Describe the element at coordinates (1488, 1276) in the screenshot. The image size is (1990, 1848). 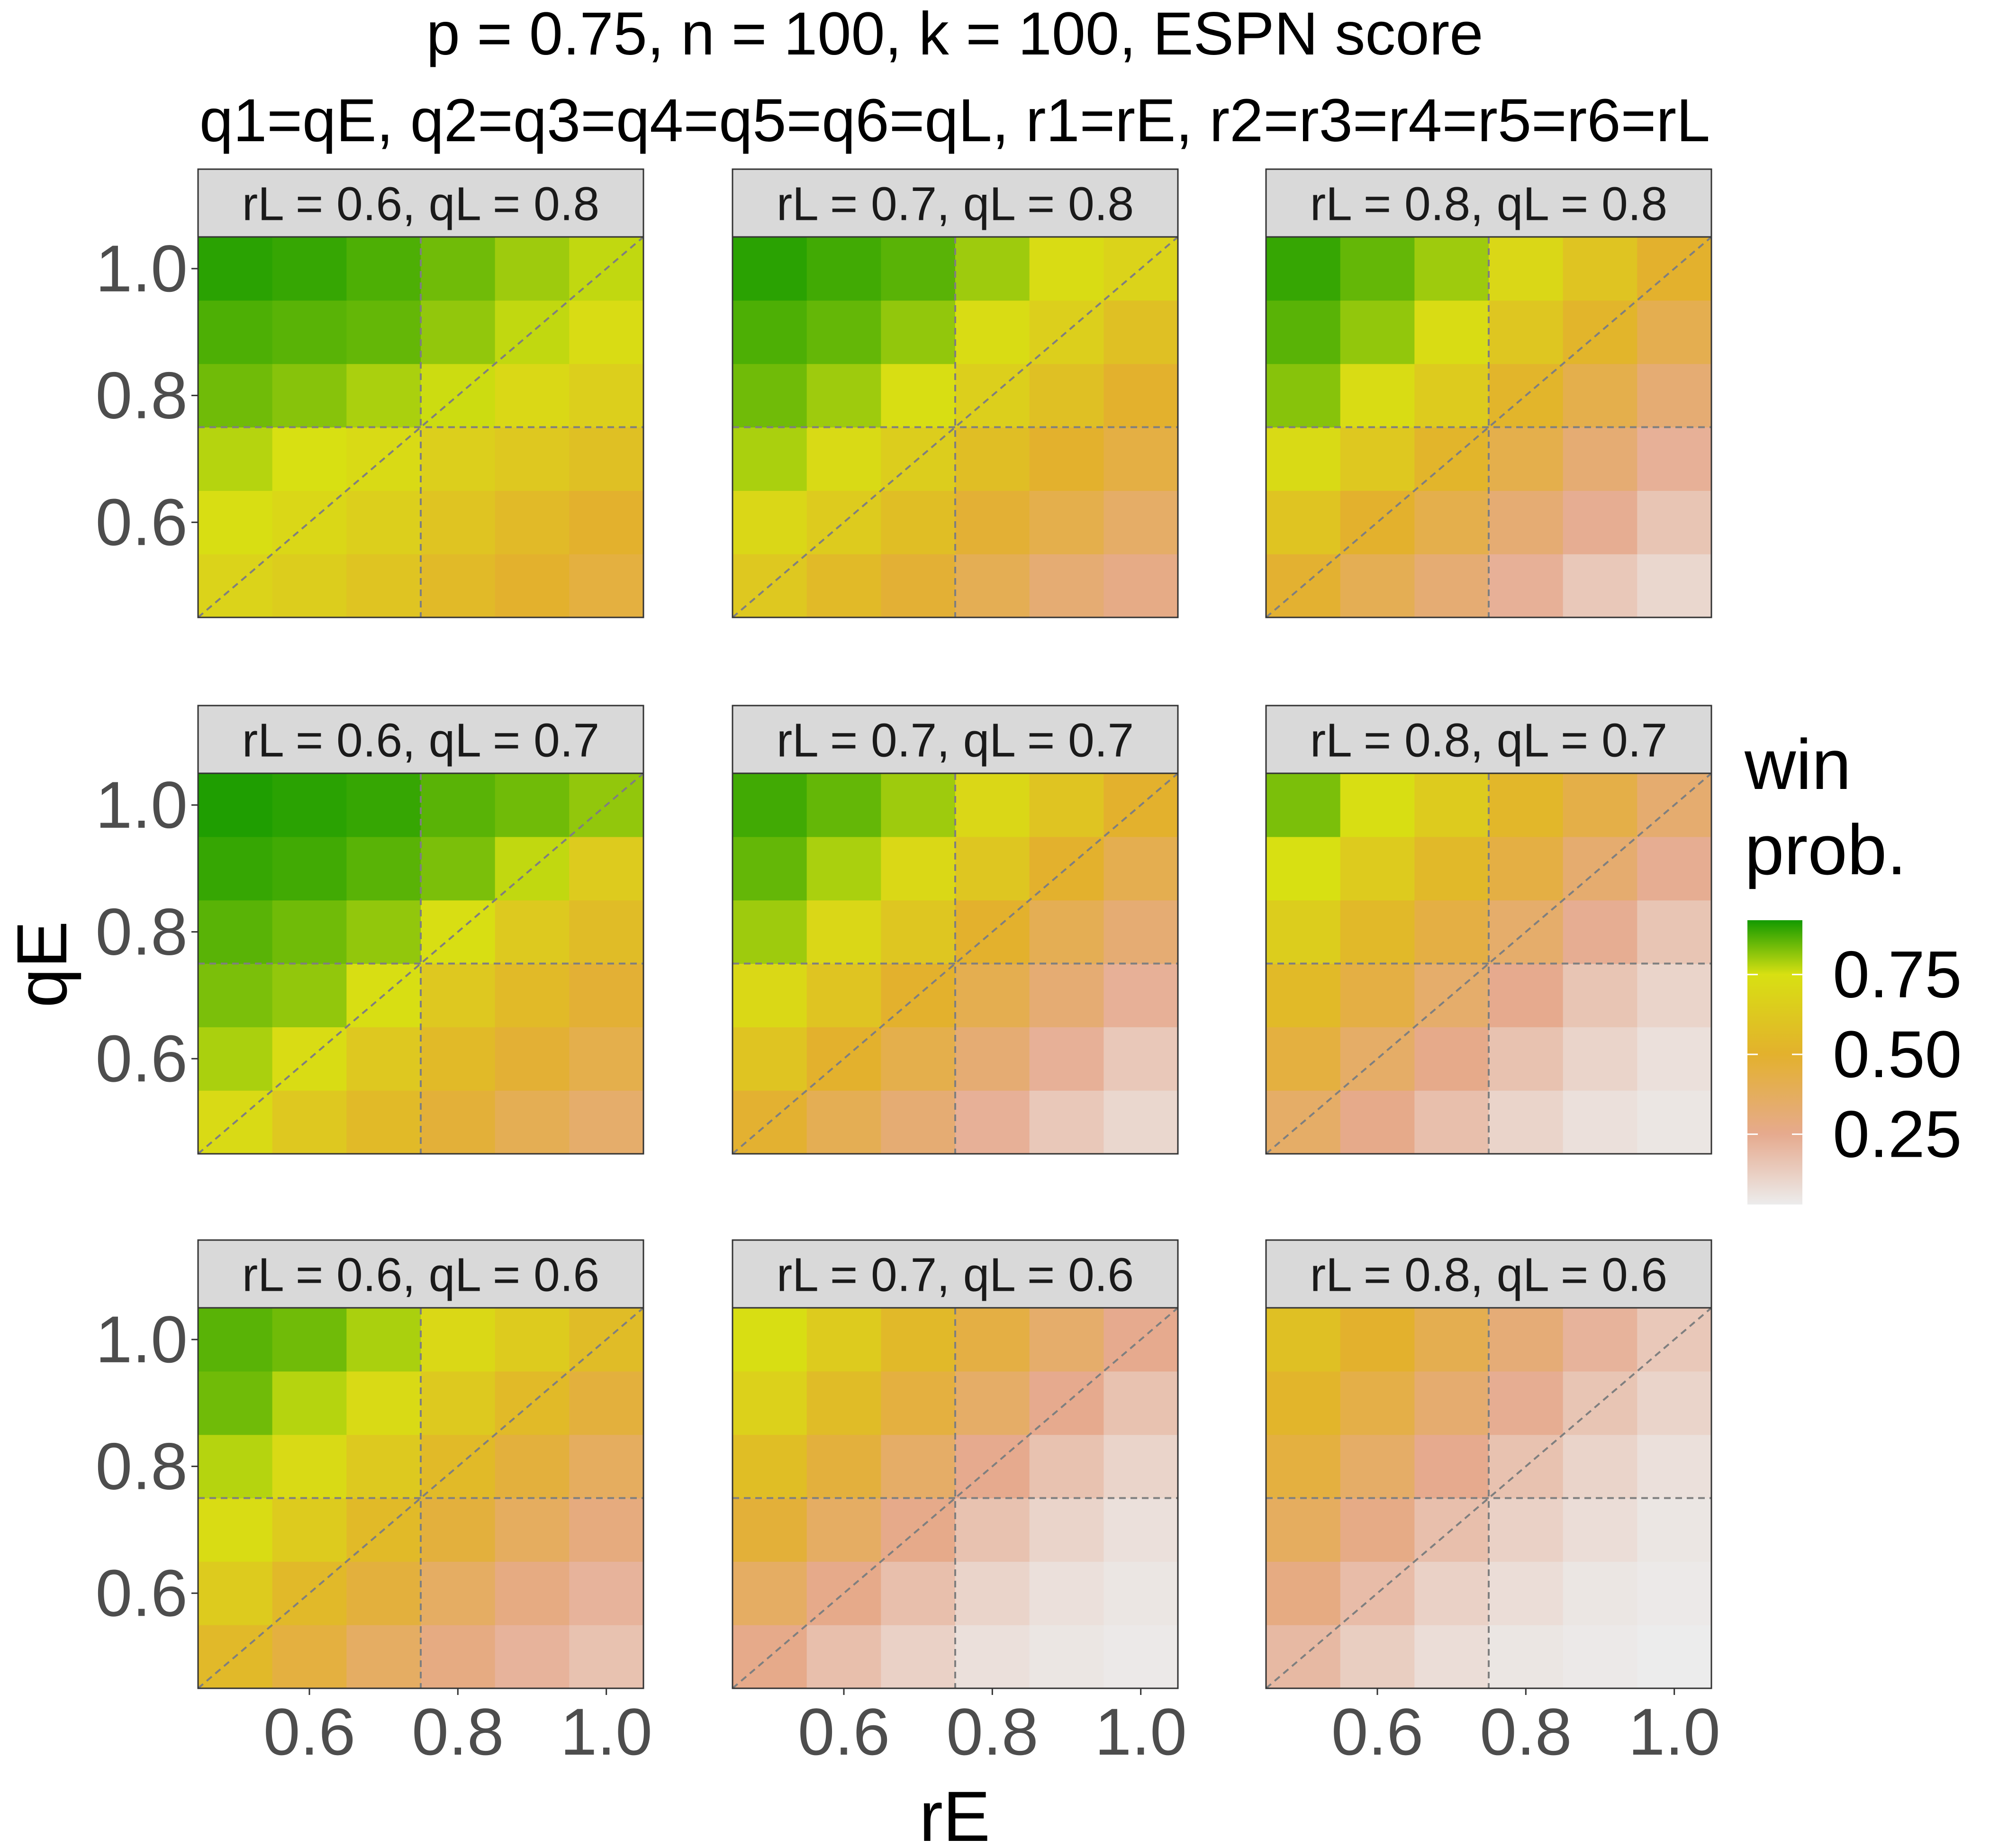
I see `facet-strip-label: rL = 0.8, qL = 0.6` at that location.